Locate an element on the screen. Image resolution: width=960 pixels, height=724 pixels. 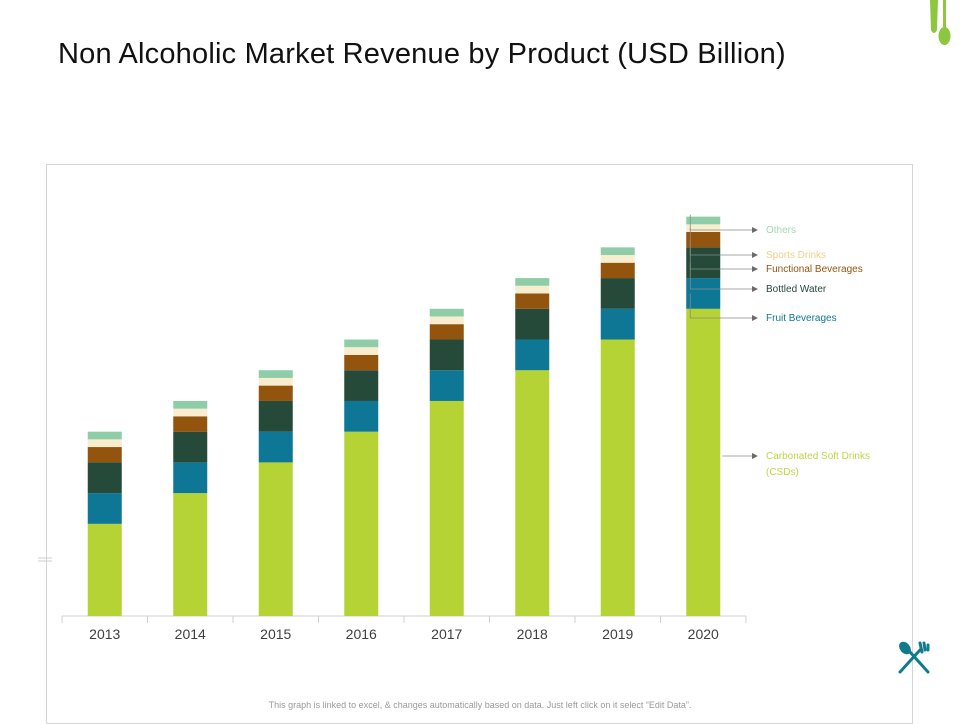
bar-fruit-beverages-2020 is located at coordinates (703, 293).